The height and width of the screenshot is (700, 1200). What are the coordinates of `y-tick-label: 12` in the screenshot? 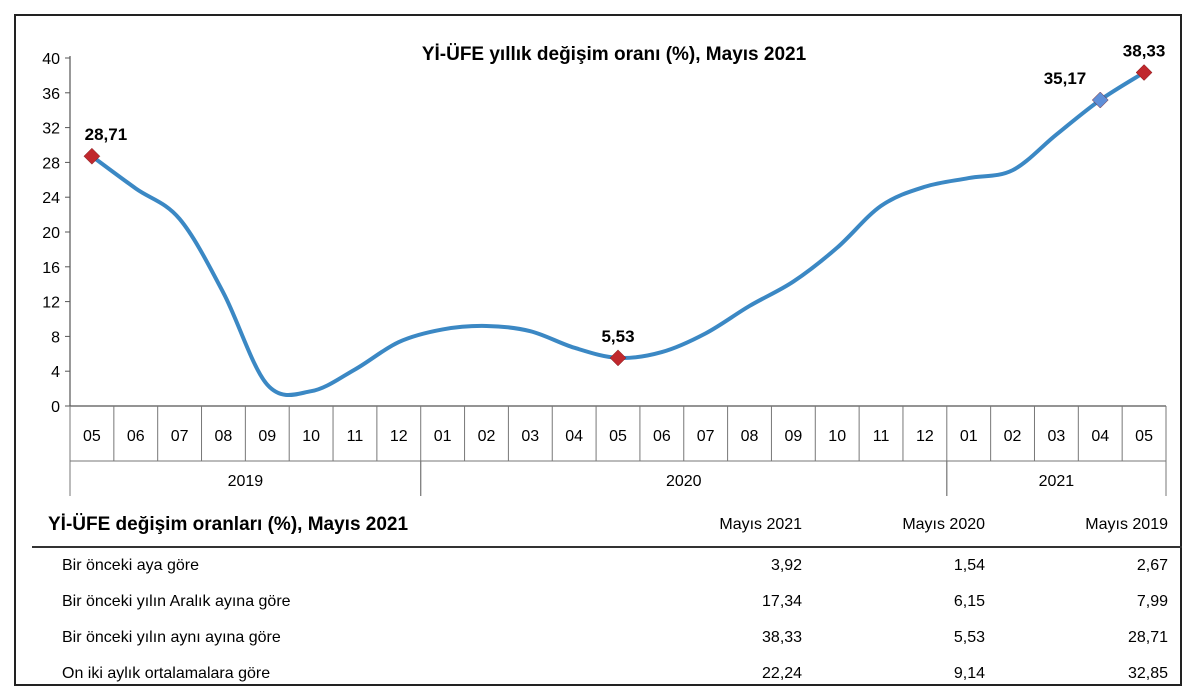 It's located at (51, 303).